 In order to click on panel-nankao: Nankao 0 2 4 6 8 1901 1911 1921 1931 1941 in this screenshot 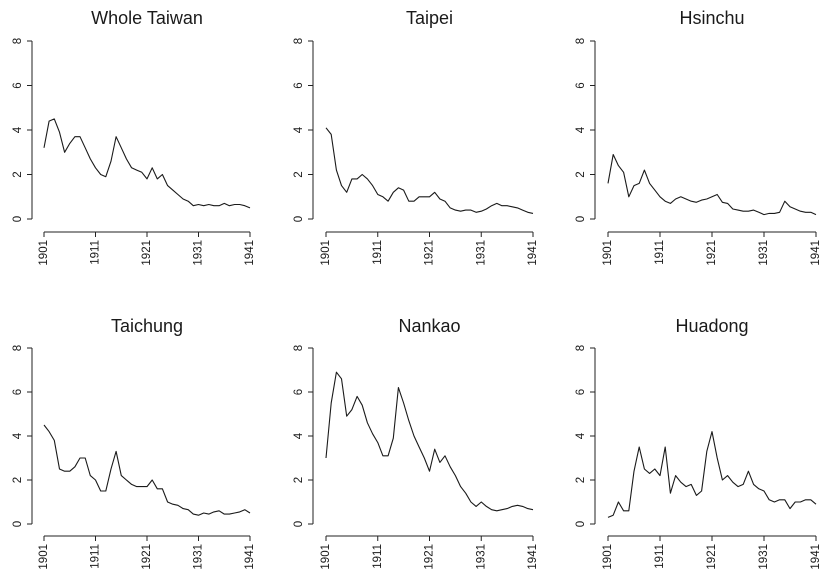, I will do `click(416, 443)`.